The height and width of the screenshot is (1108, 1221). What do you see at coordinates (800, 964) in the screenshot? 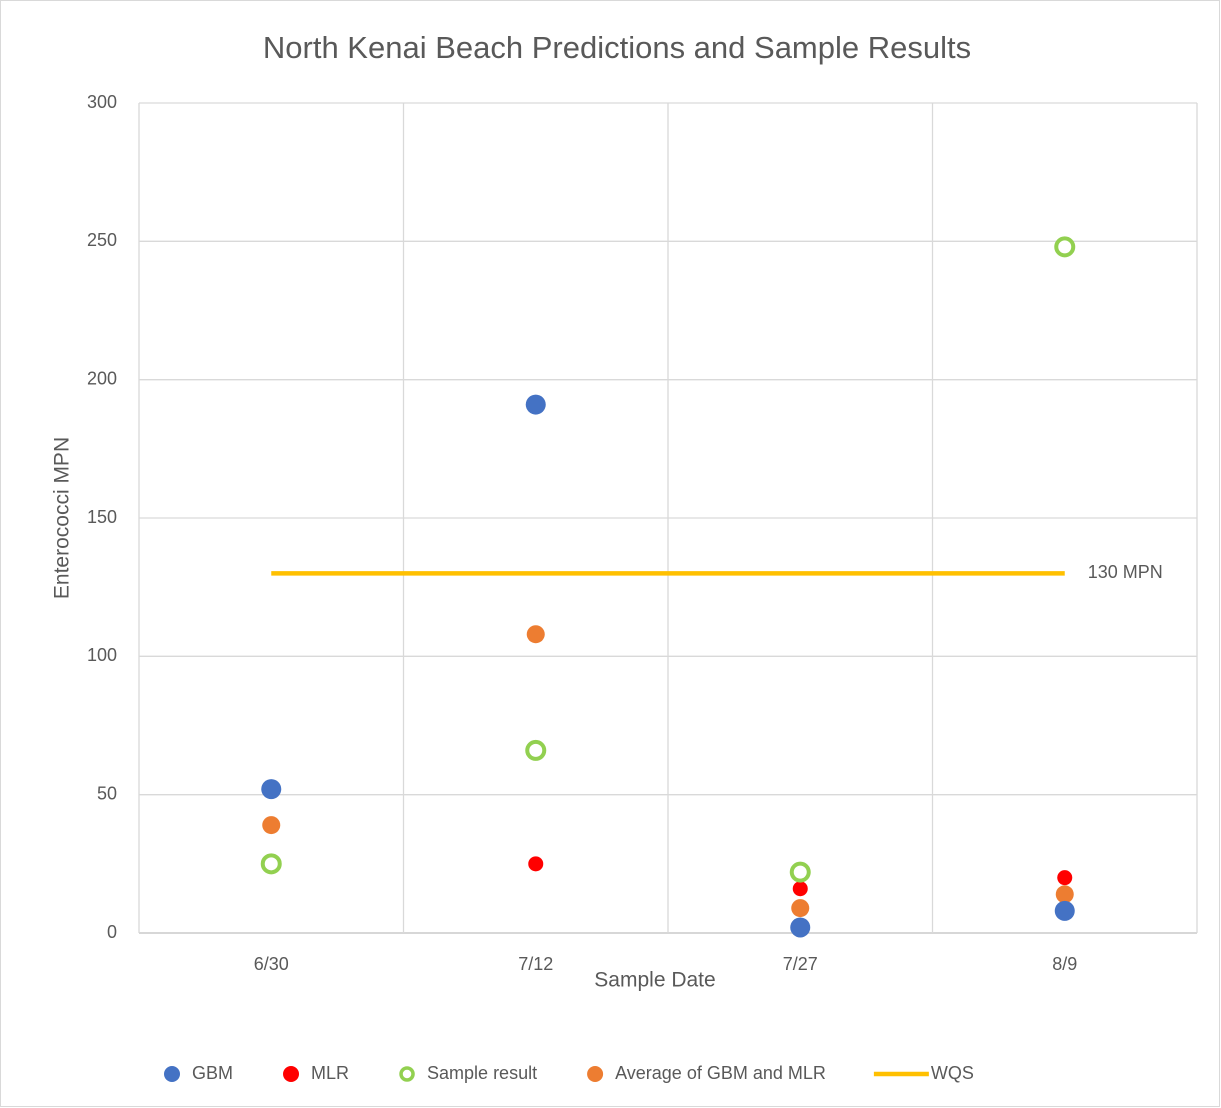
I see `x-tick-label: 7/27` at bounding box center [800, 964].